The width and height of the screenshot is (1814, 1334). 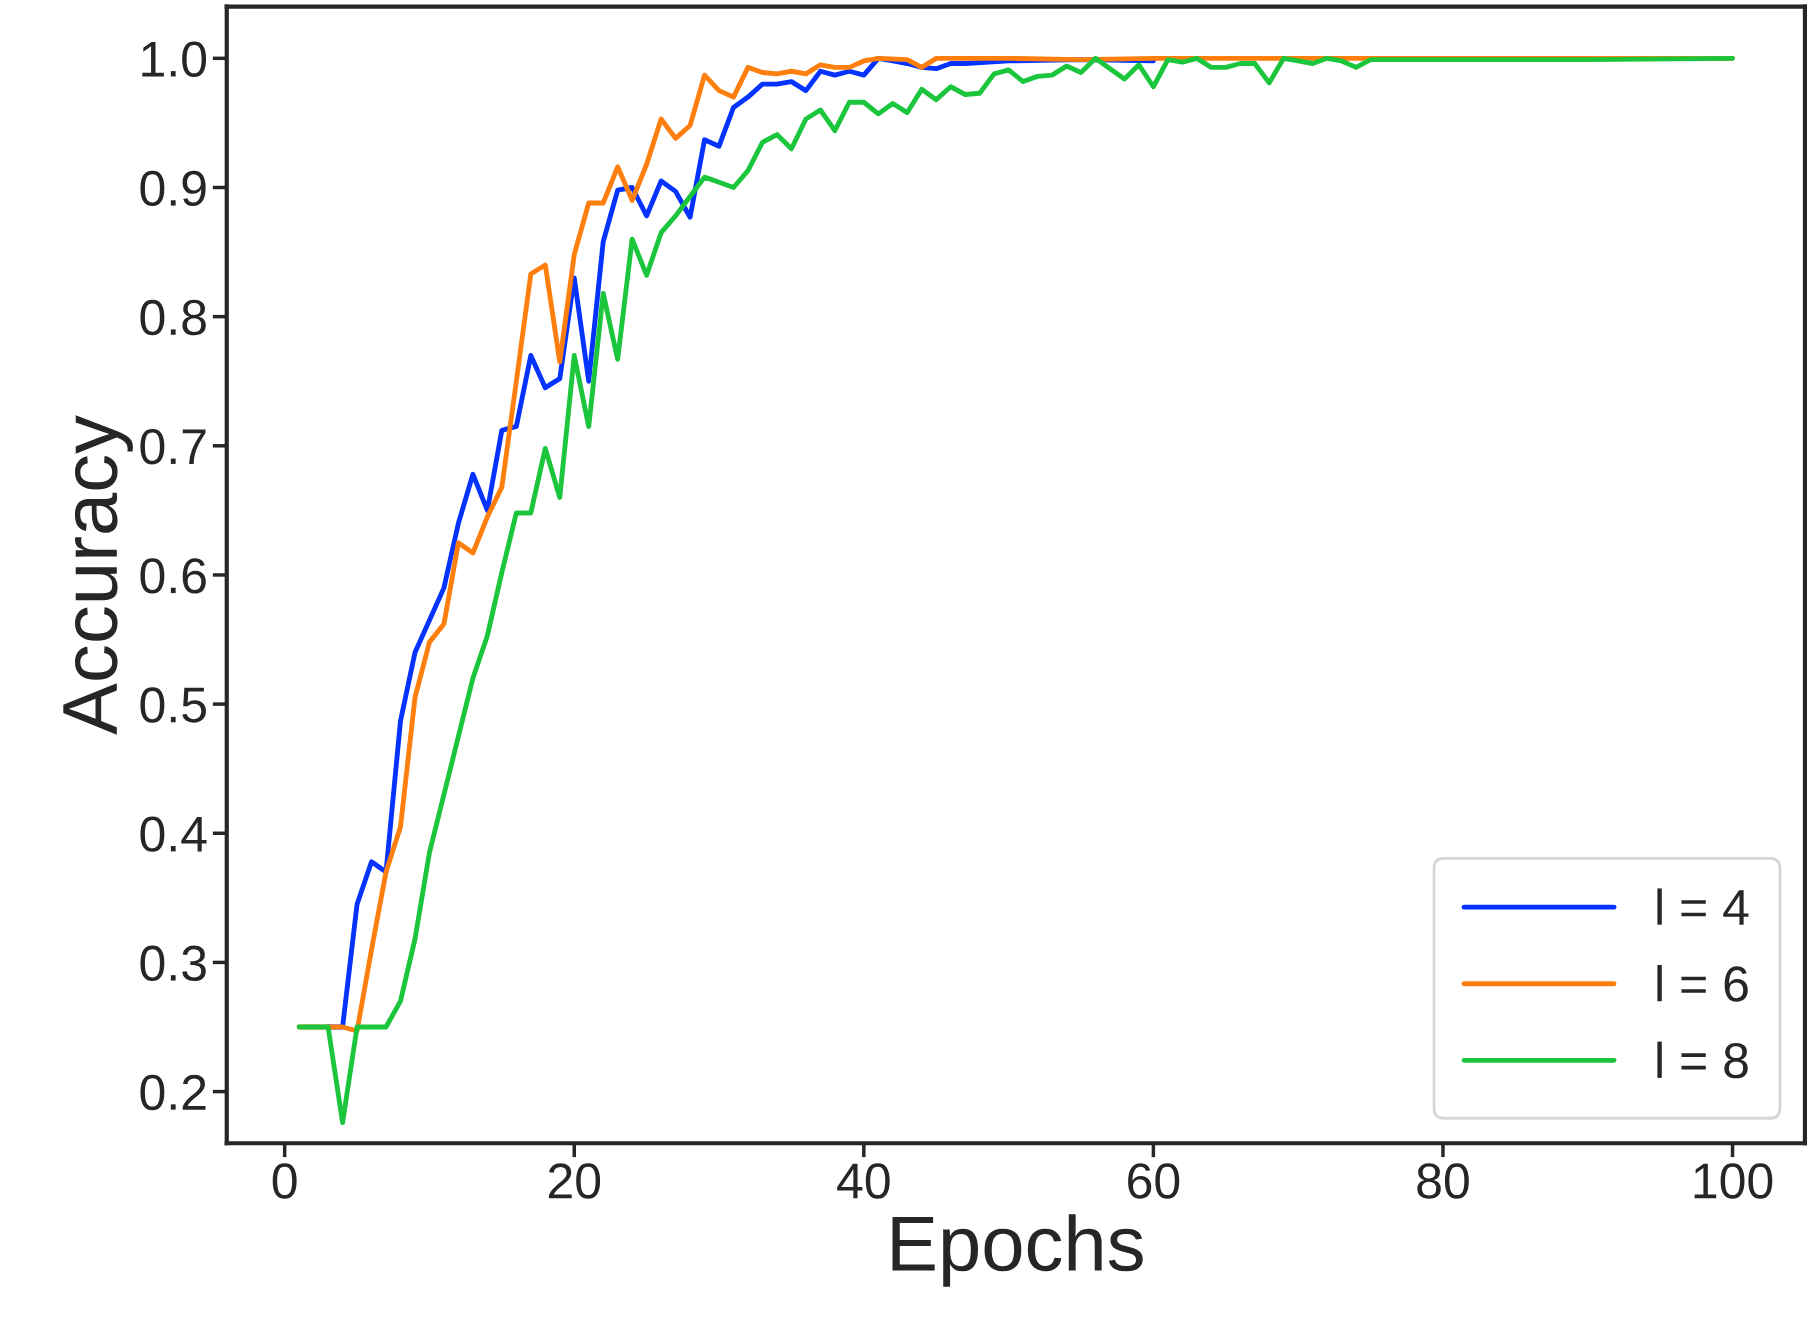 What do you see at coordinates (863, 1181) in the screenshot?
I see `x-tick-label: 40` at bounding box center [863, 1181].